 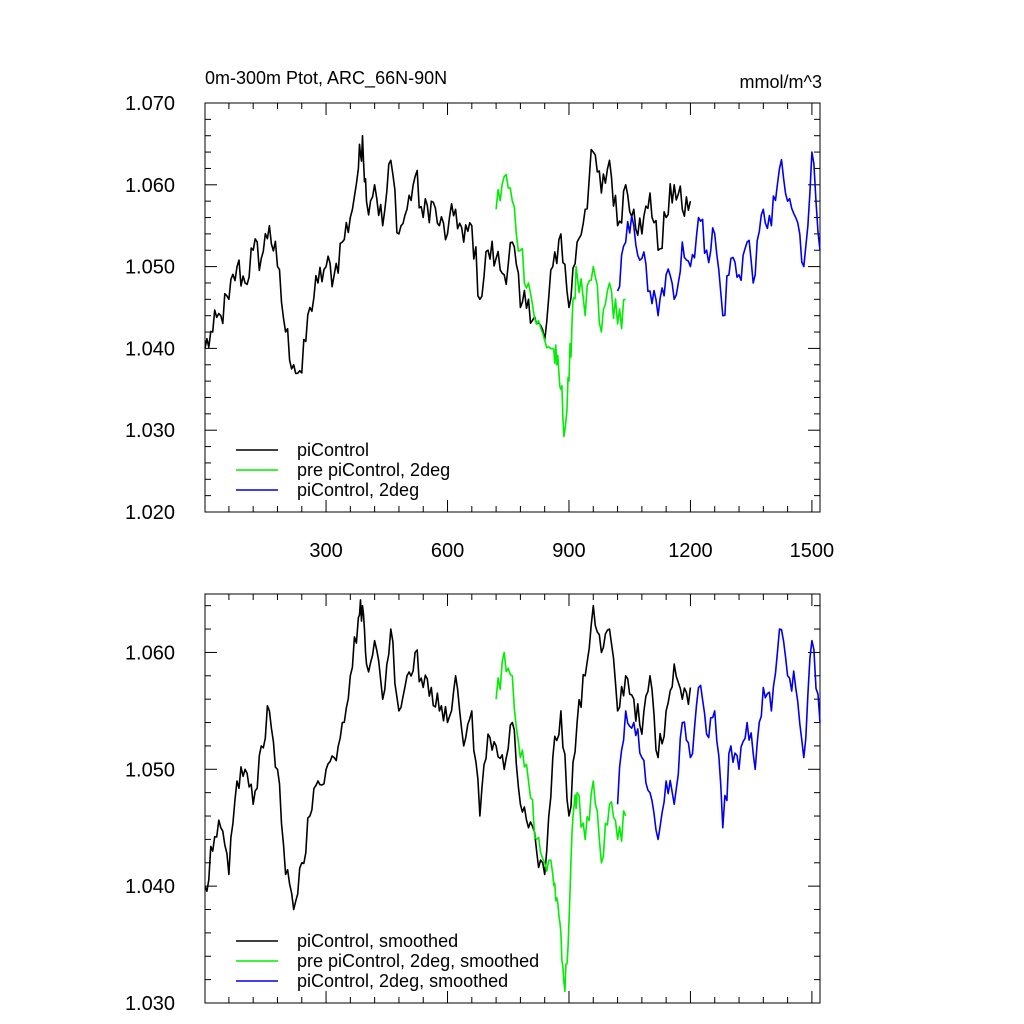 What do you see at coordinates (325, 551) in the screenshot?
I see `top-xtick-label: 300` at bounding box center [325, 551].